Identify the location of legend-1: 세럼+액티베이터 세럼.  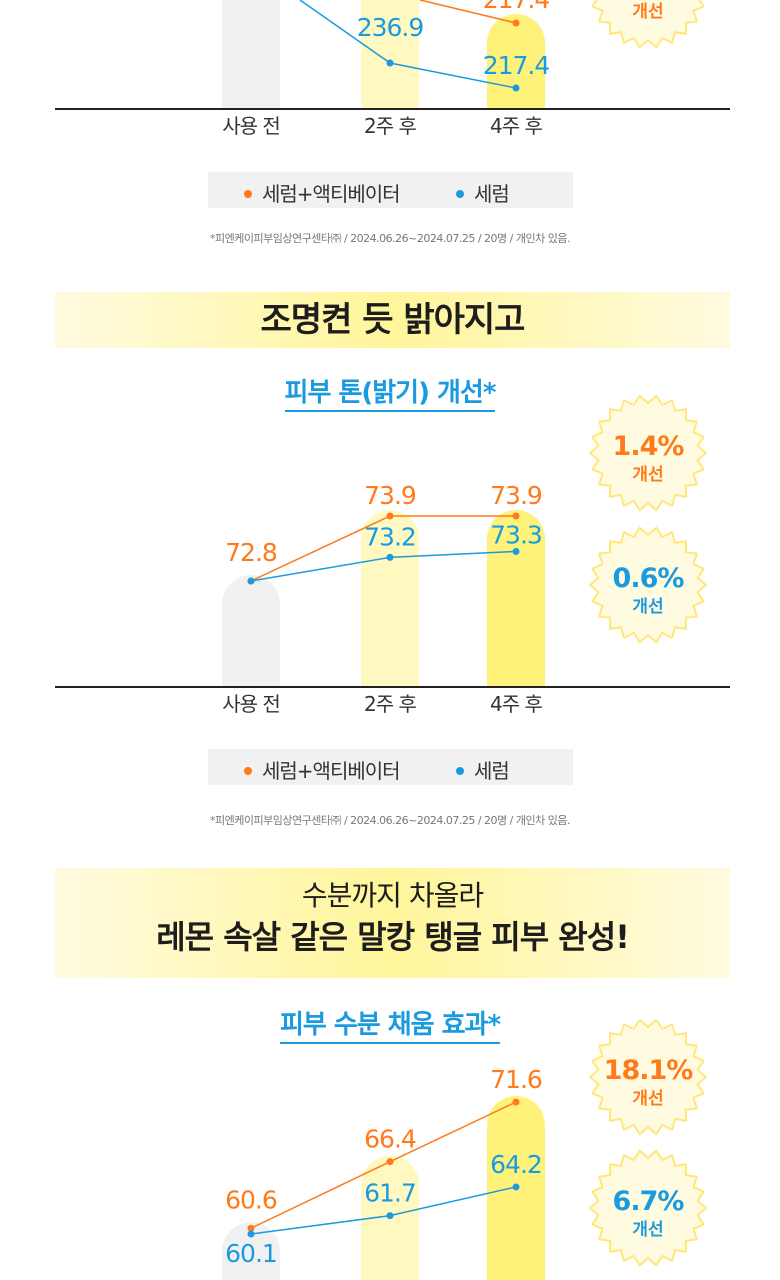
(390, 190).